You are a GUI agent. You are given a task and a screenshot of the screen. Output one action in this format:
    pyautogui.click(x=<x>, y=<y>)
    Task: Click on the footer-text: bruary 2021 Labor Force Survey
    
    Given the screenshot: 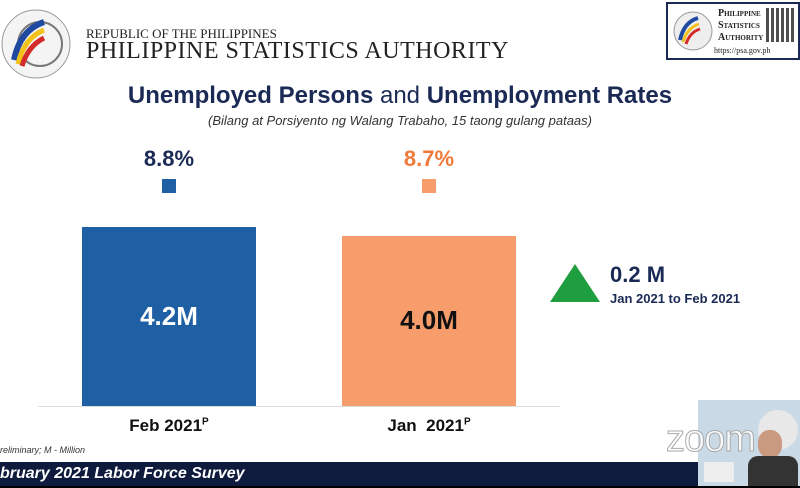 What is the action you would take?
    pyautogui.click(x=122, y=473)
    